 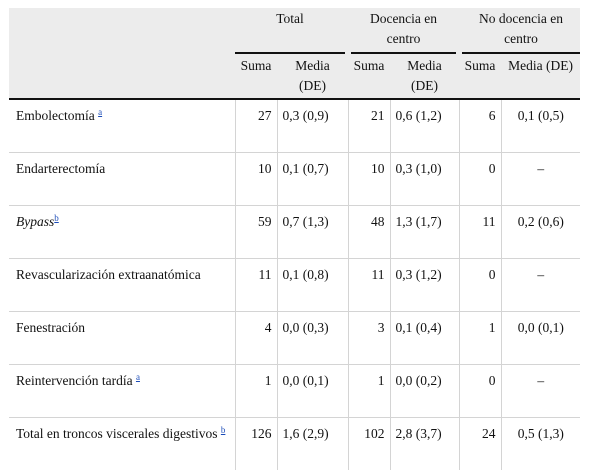 What do you see at coordinates (540, 338) in the screenshot?
I see `no-docencia-mean: 0,0 (0,1)` at bounding box center [540, 338].